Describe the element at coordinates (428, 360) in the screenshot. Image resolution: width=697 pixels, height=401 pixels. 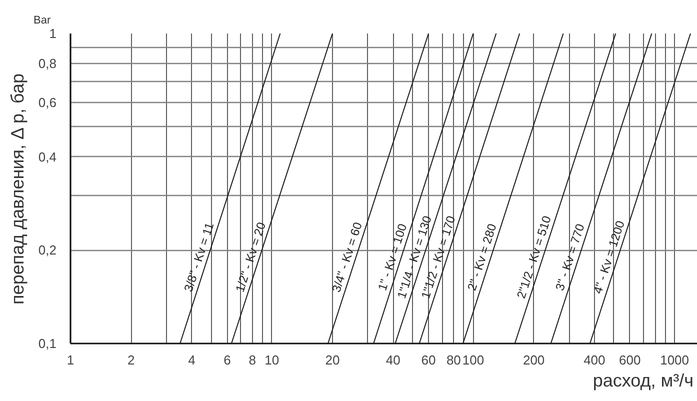
I see `x-tick-label: 60` at that location.